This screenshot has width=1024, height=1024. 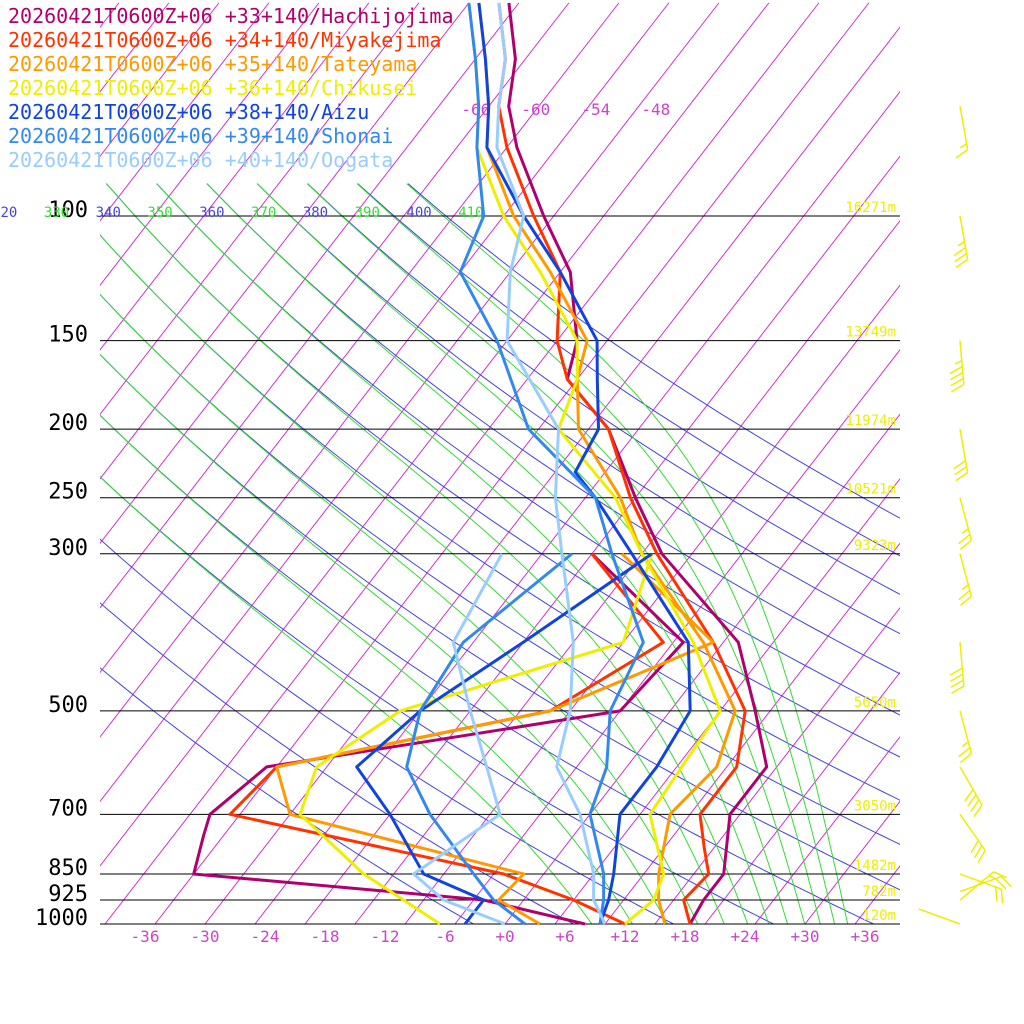 What do you see at coordinates (745, 936) in the screenshot?
I see `temperature-tick-label: +24` at bounding box center [745, 936].